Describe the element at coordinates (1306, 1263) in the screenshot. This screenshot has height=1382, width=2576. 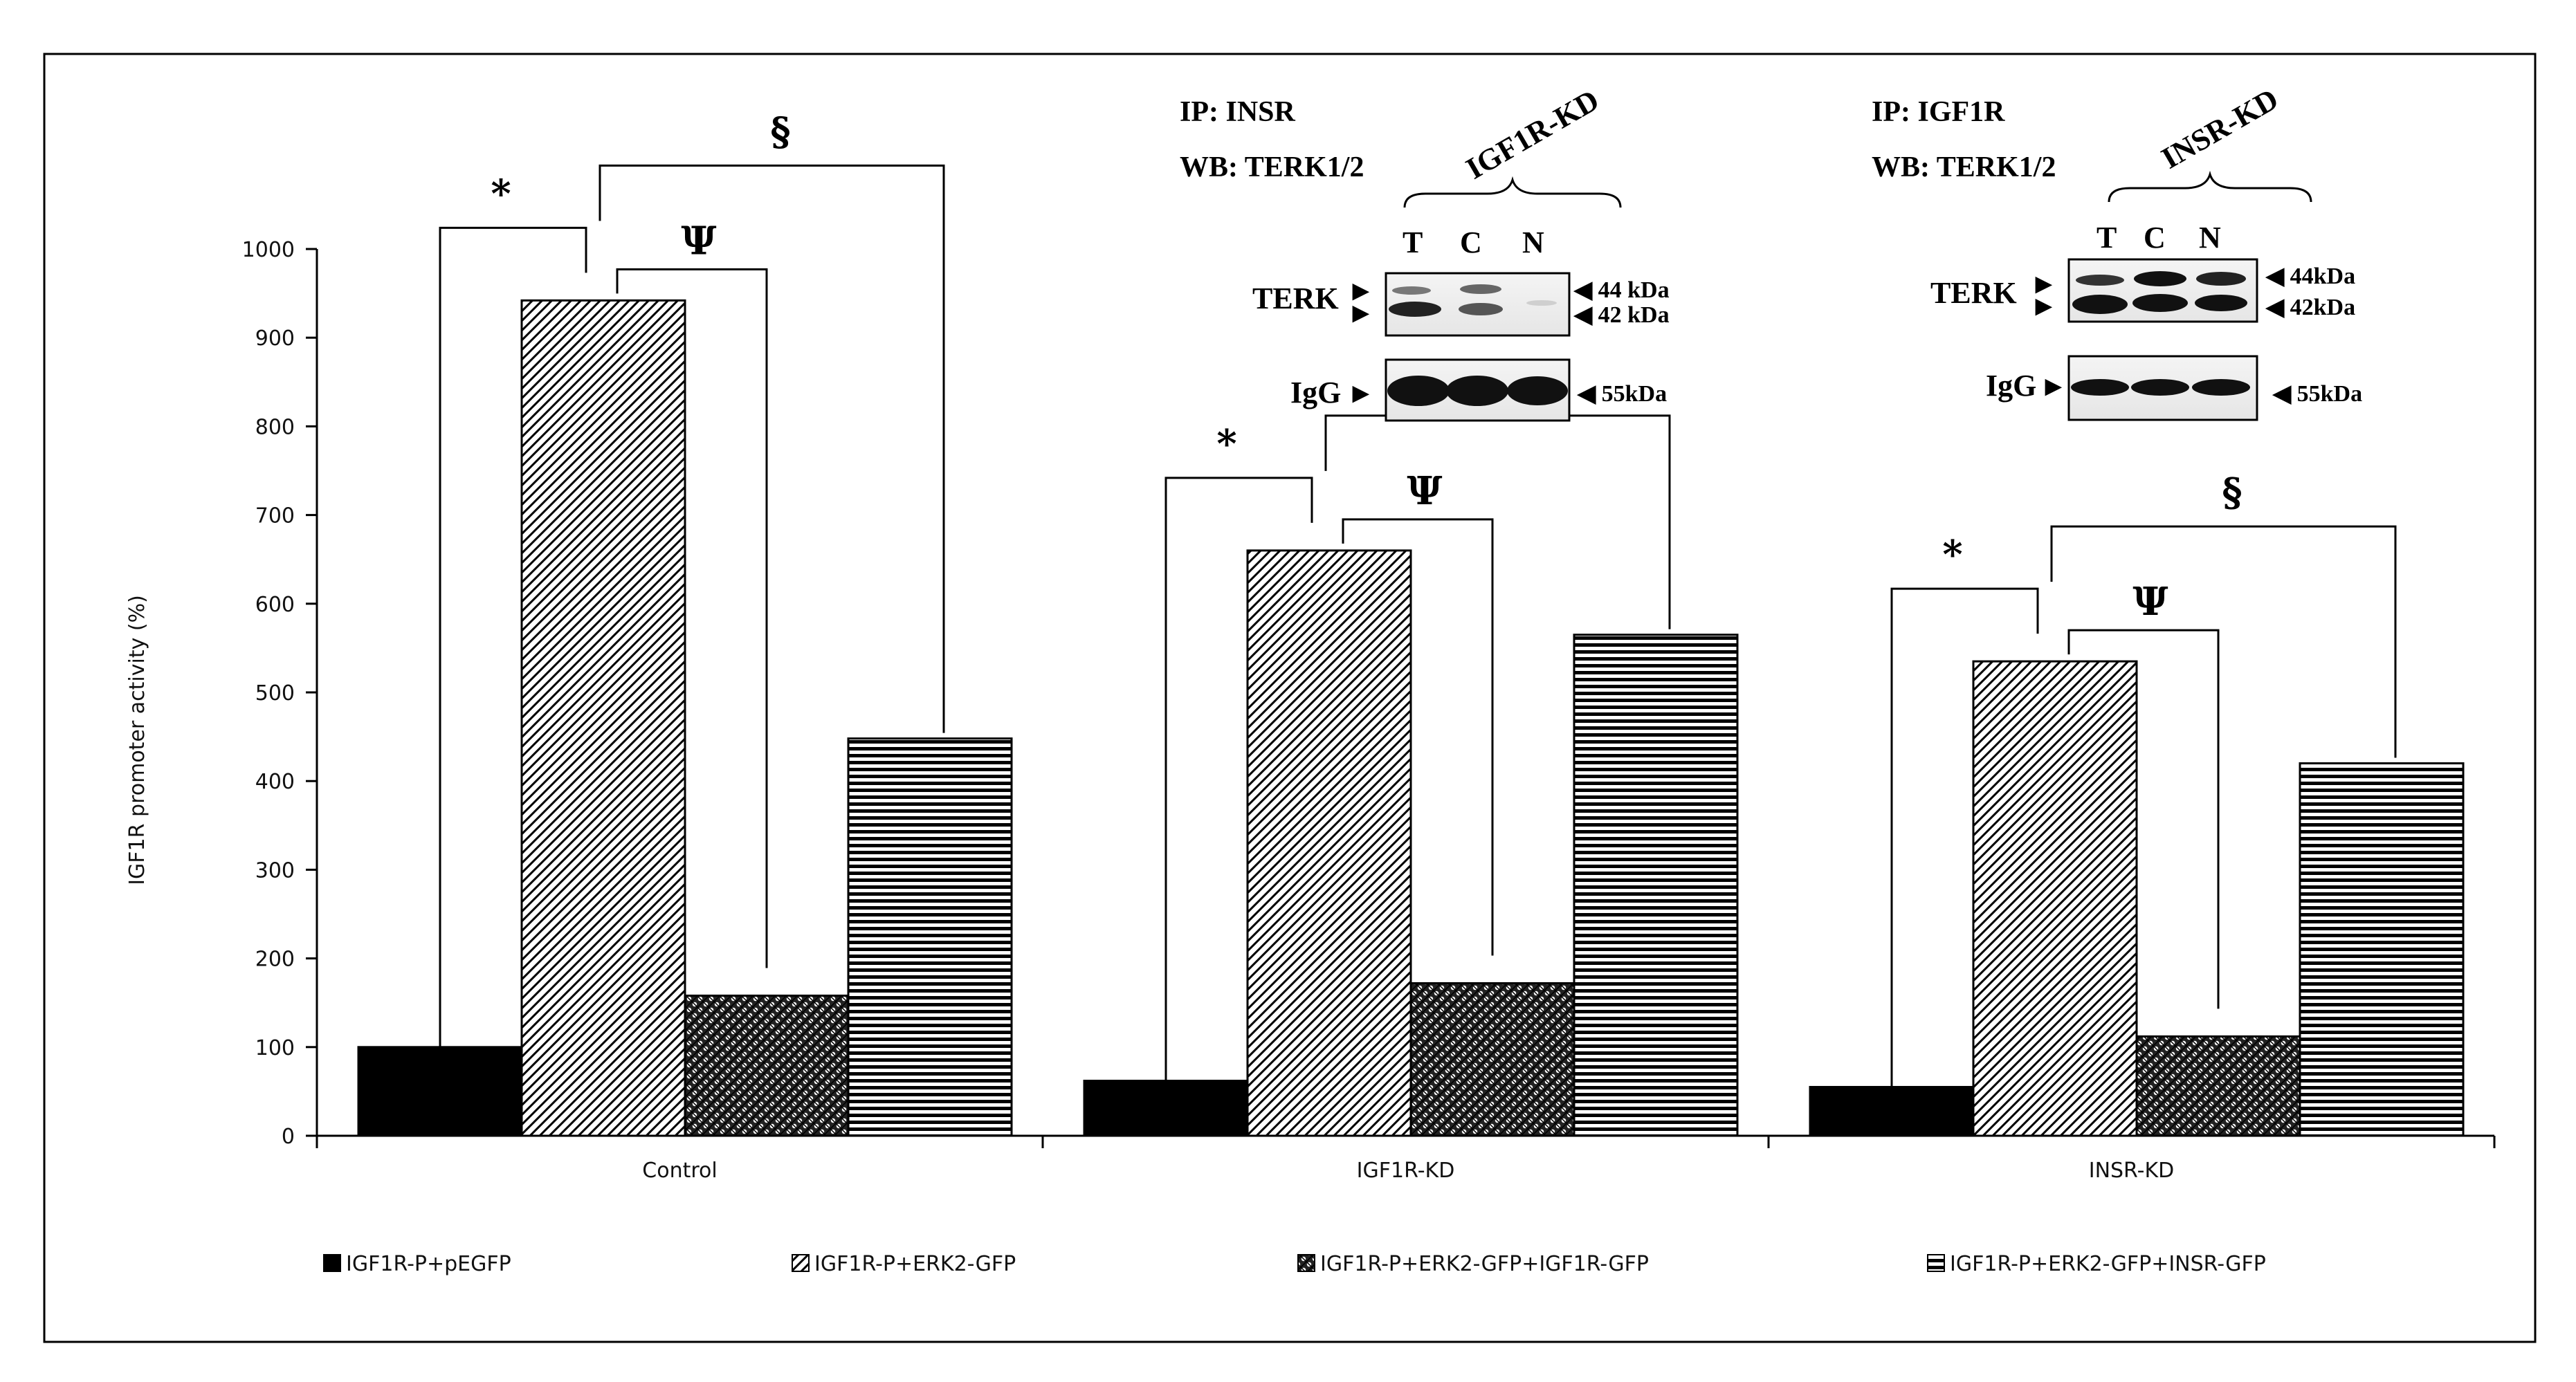
I see `legend-swatch-checker` at that location.